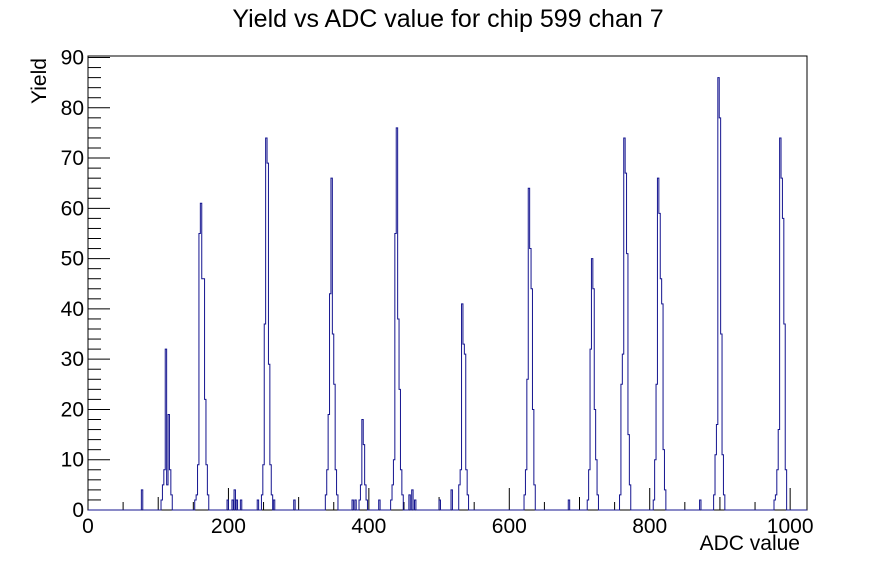 The width and height of the screenshot is (896, 577). Describe the element at coordinates (72, 259) in the screenshot. I see `y-tick-label: 50` at that location.